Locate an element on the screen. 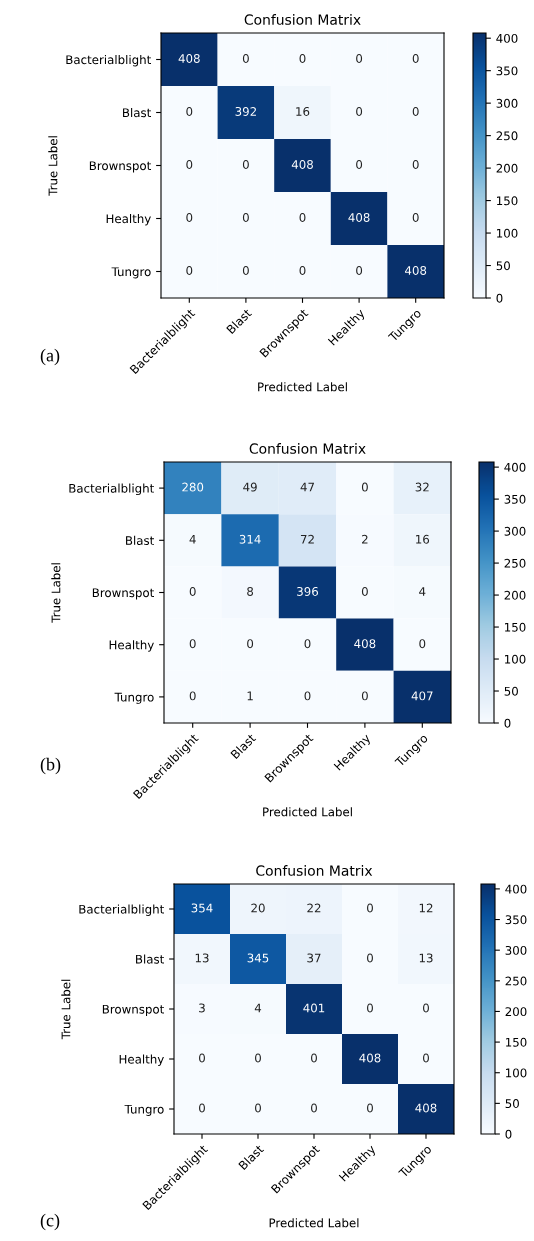 This screenshot has height=1241, width=534. data-label: 354 is located at coordinates (202, 908).